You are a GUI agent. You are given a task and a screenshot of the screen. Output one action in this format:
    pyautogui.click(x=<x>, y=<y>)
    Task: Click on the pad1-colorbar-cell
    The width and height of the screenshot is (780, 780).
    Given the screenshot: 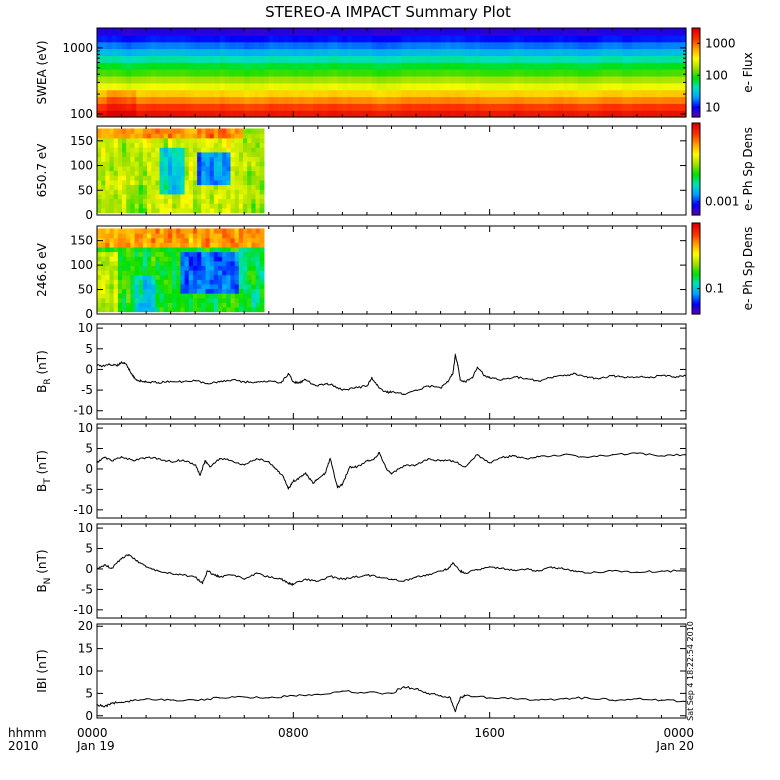 What is the action you would take?
    pyautogui.click(x=696, y=139)
    